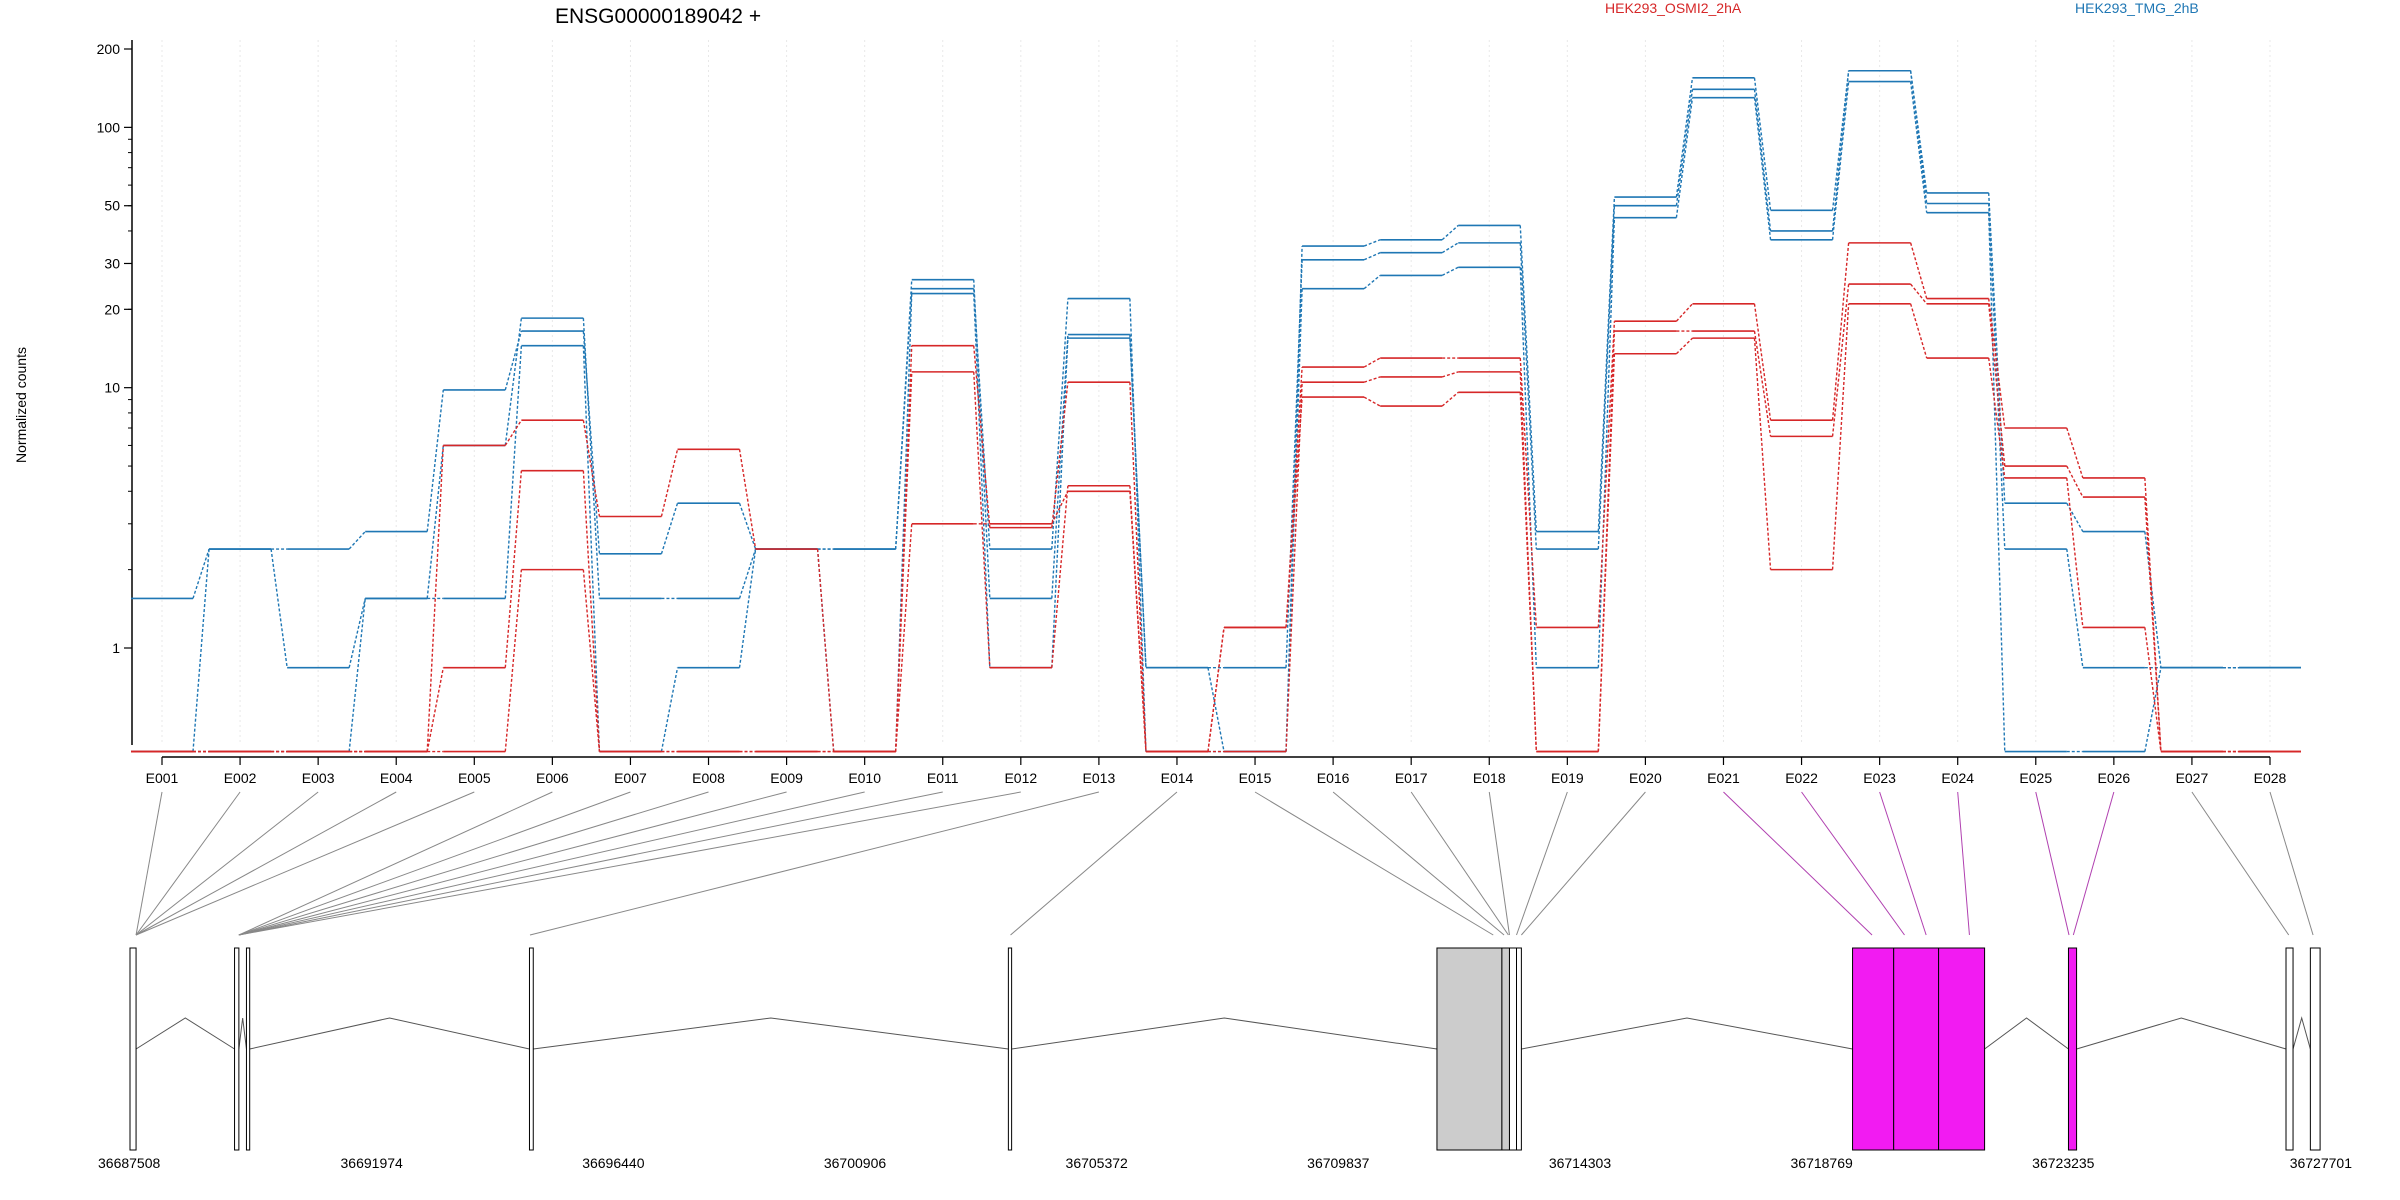  Describe the element at coordinates (1798, 863) in the screenshot. I see `connector-E021` at that location.